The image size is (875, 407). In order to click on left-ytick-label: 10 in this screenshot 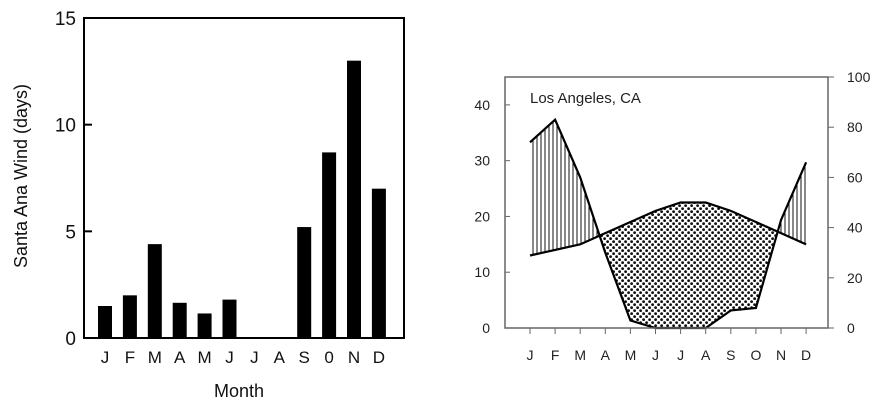, I will do `click(482, 272)`.